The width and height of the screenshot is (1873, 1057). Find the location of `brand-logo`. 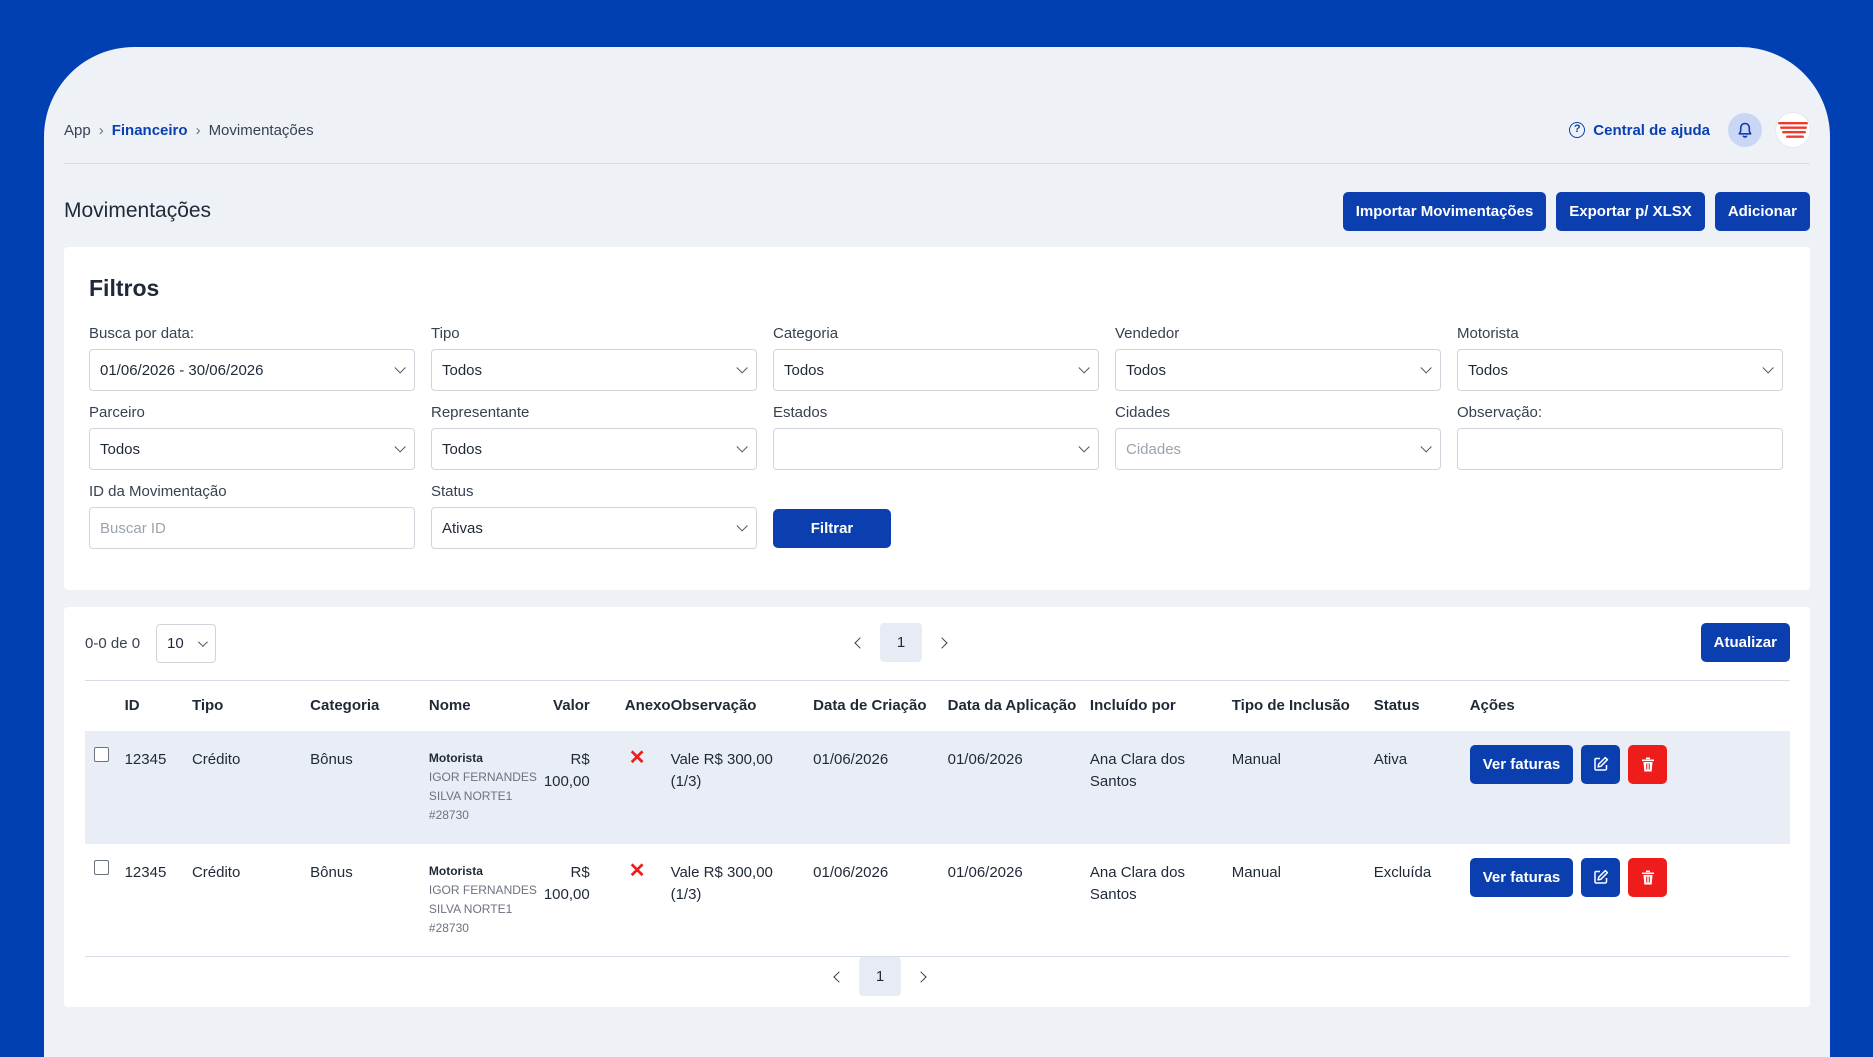

brand-logo is located at coordinates (1793, 130).